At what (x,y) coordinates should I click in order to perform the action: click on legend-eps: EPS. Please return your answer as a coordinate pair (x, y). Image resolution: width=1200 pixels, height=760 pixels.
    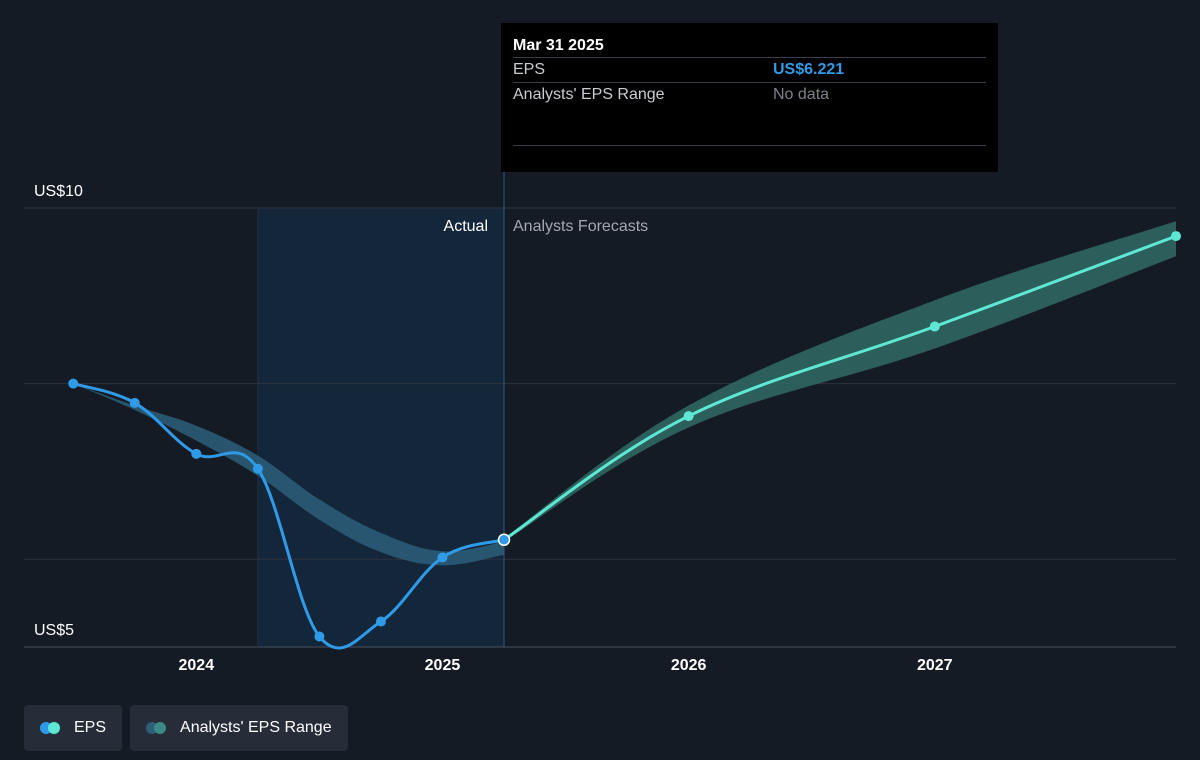
    Looking at the image, I should click on (73, 728).